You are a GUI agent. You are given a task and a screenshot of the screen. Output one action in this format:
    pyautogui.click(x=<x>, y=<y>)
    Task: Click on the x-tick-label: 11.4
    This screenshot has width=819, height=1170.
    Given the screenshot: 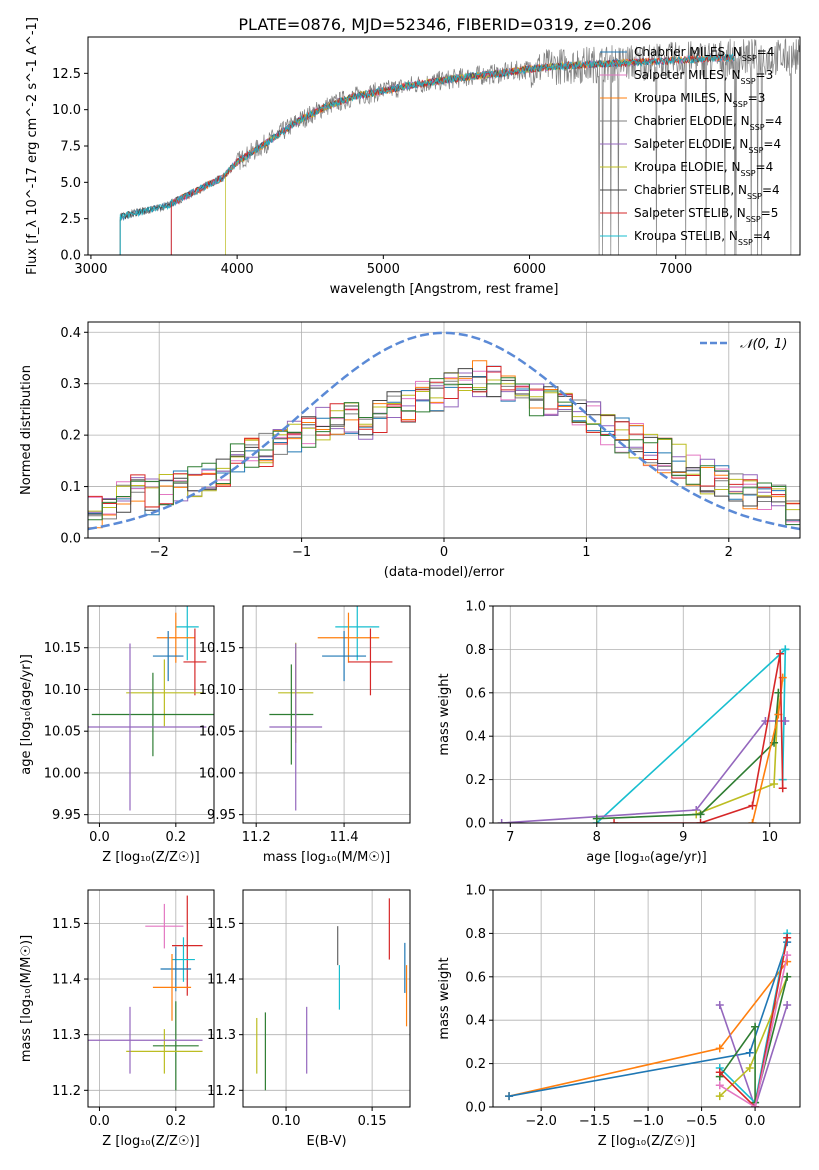 What is the action you would take?
    pyautogui.click(x=344, y=837)
    